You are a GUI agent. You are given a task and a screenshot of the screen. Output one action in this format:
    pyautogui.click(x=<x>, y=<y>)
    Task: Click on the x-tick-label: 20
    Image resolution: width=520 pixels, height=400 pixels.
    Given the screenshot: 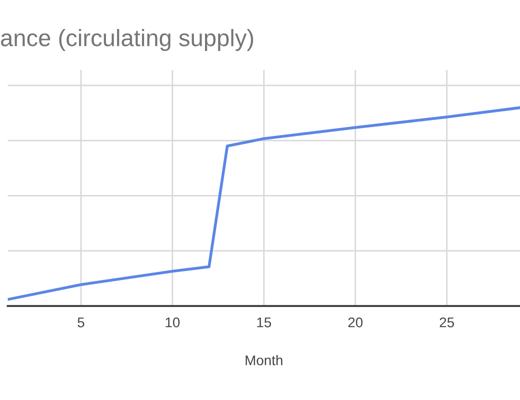 What is the action you would take?
    pyautogui.click(x=355, y=322)
    